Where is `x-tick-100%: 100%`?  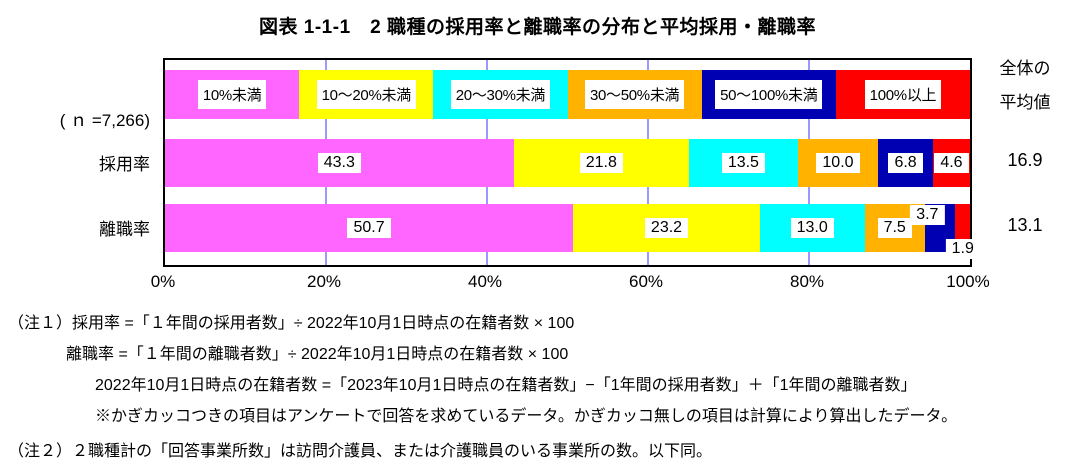
x-tick-100%: 100% is located at coordinates (968, 281).